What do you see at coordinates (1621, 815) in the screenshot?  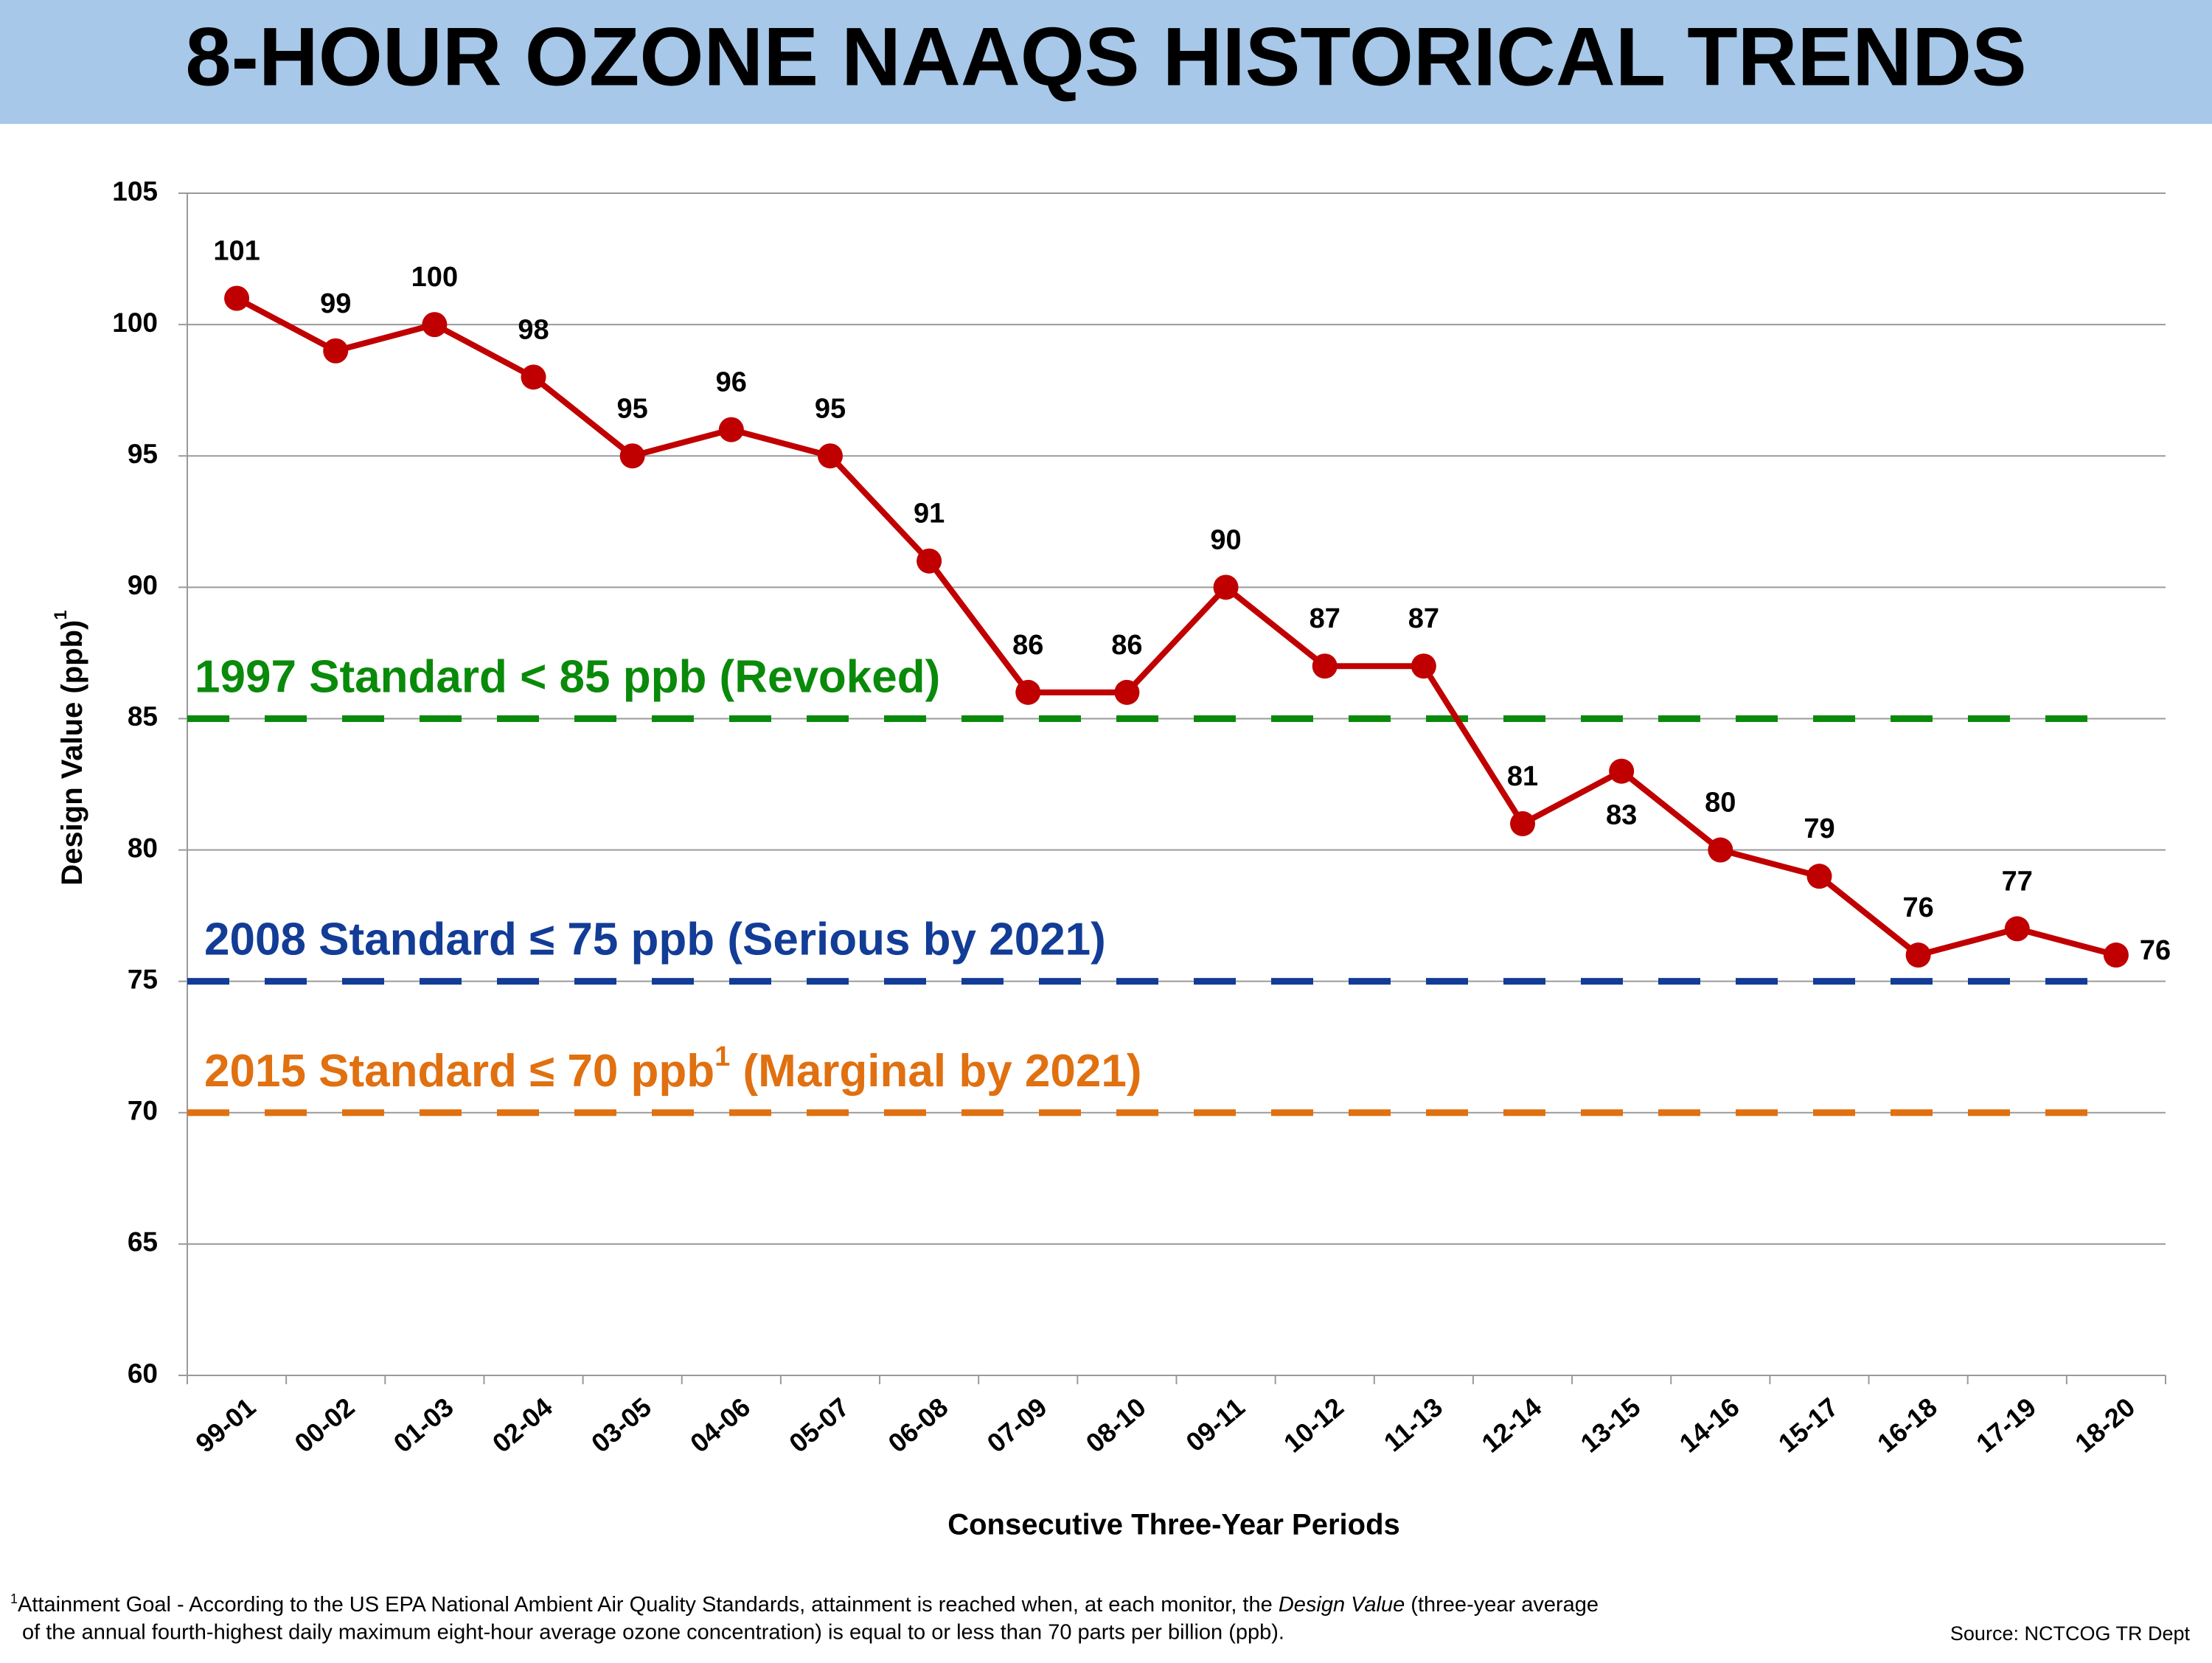 I see `data-label: 83` at bounding box center [1621, 815].